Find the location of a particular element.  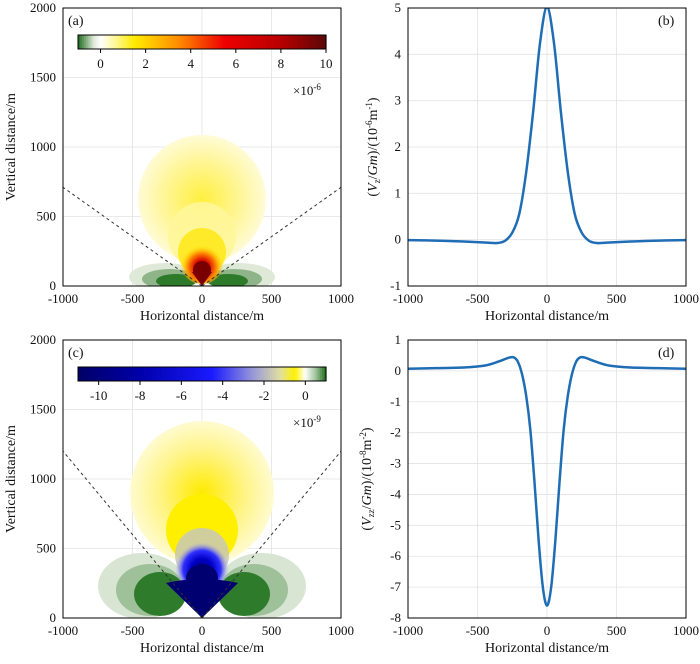

colorbar-tick-label: 0 is located at coordinates (100, 63).